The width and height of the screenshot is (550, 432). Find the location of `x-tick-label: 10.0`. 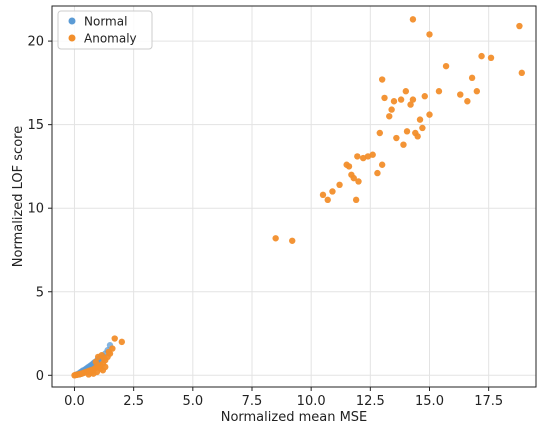

x-tick-label: 10.0 is located at coordinates (311, 401).